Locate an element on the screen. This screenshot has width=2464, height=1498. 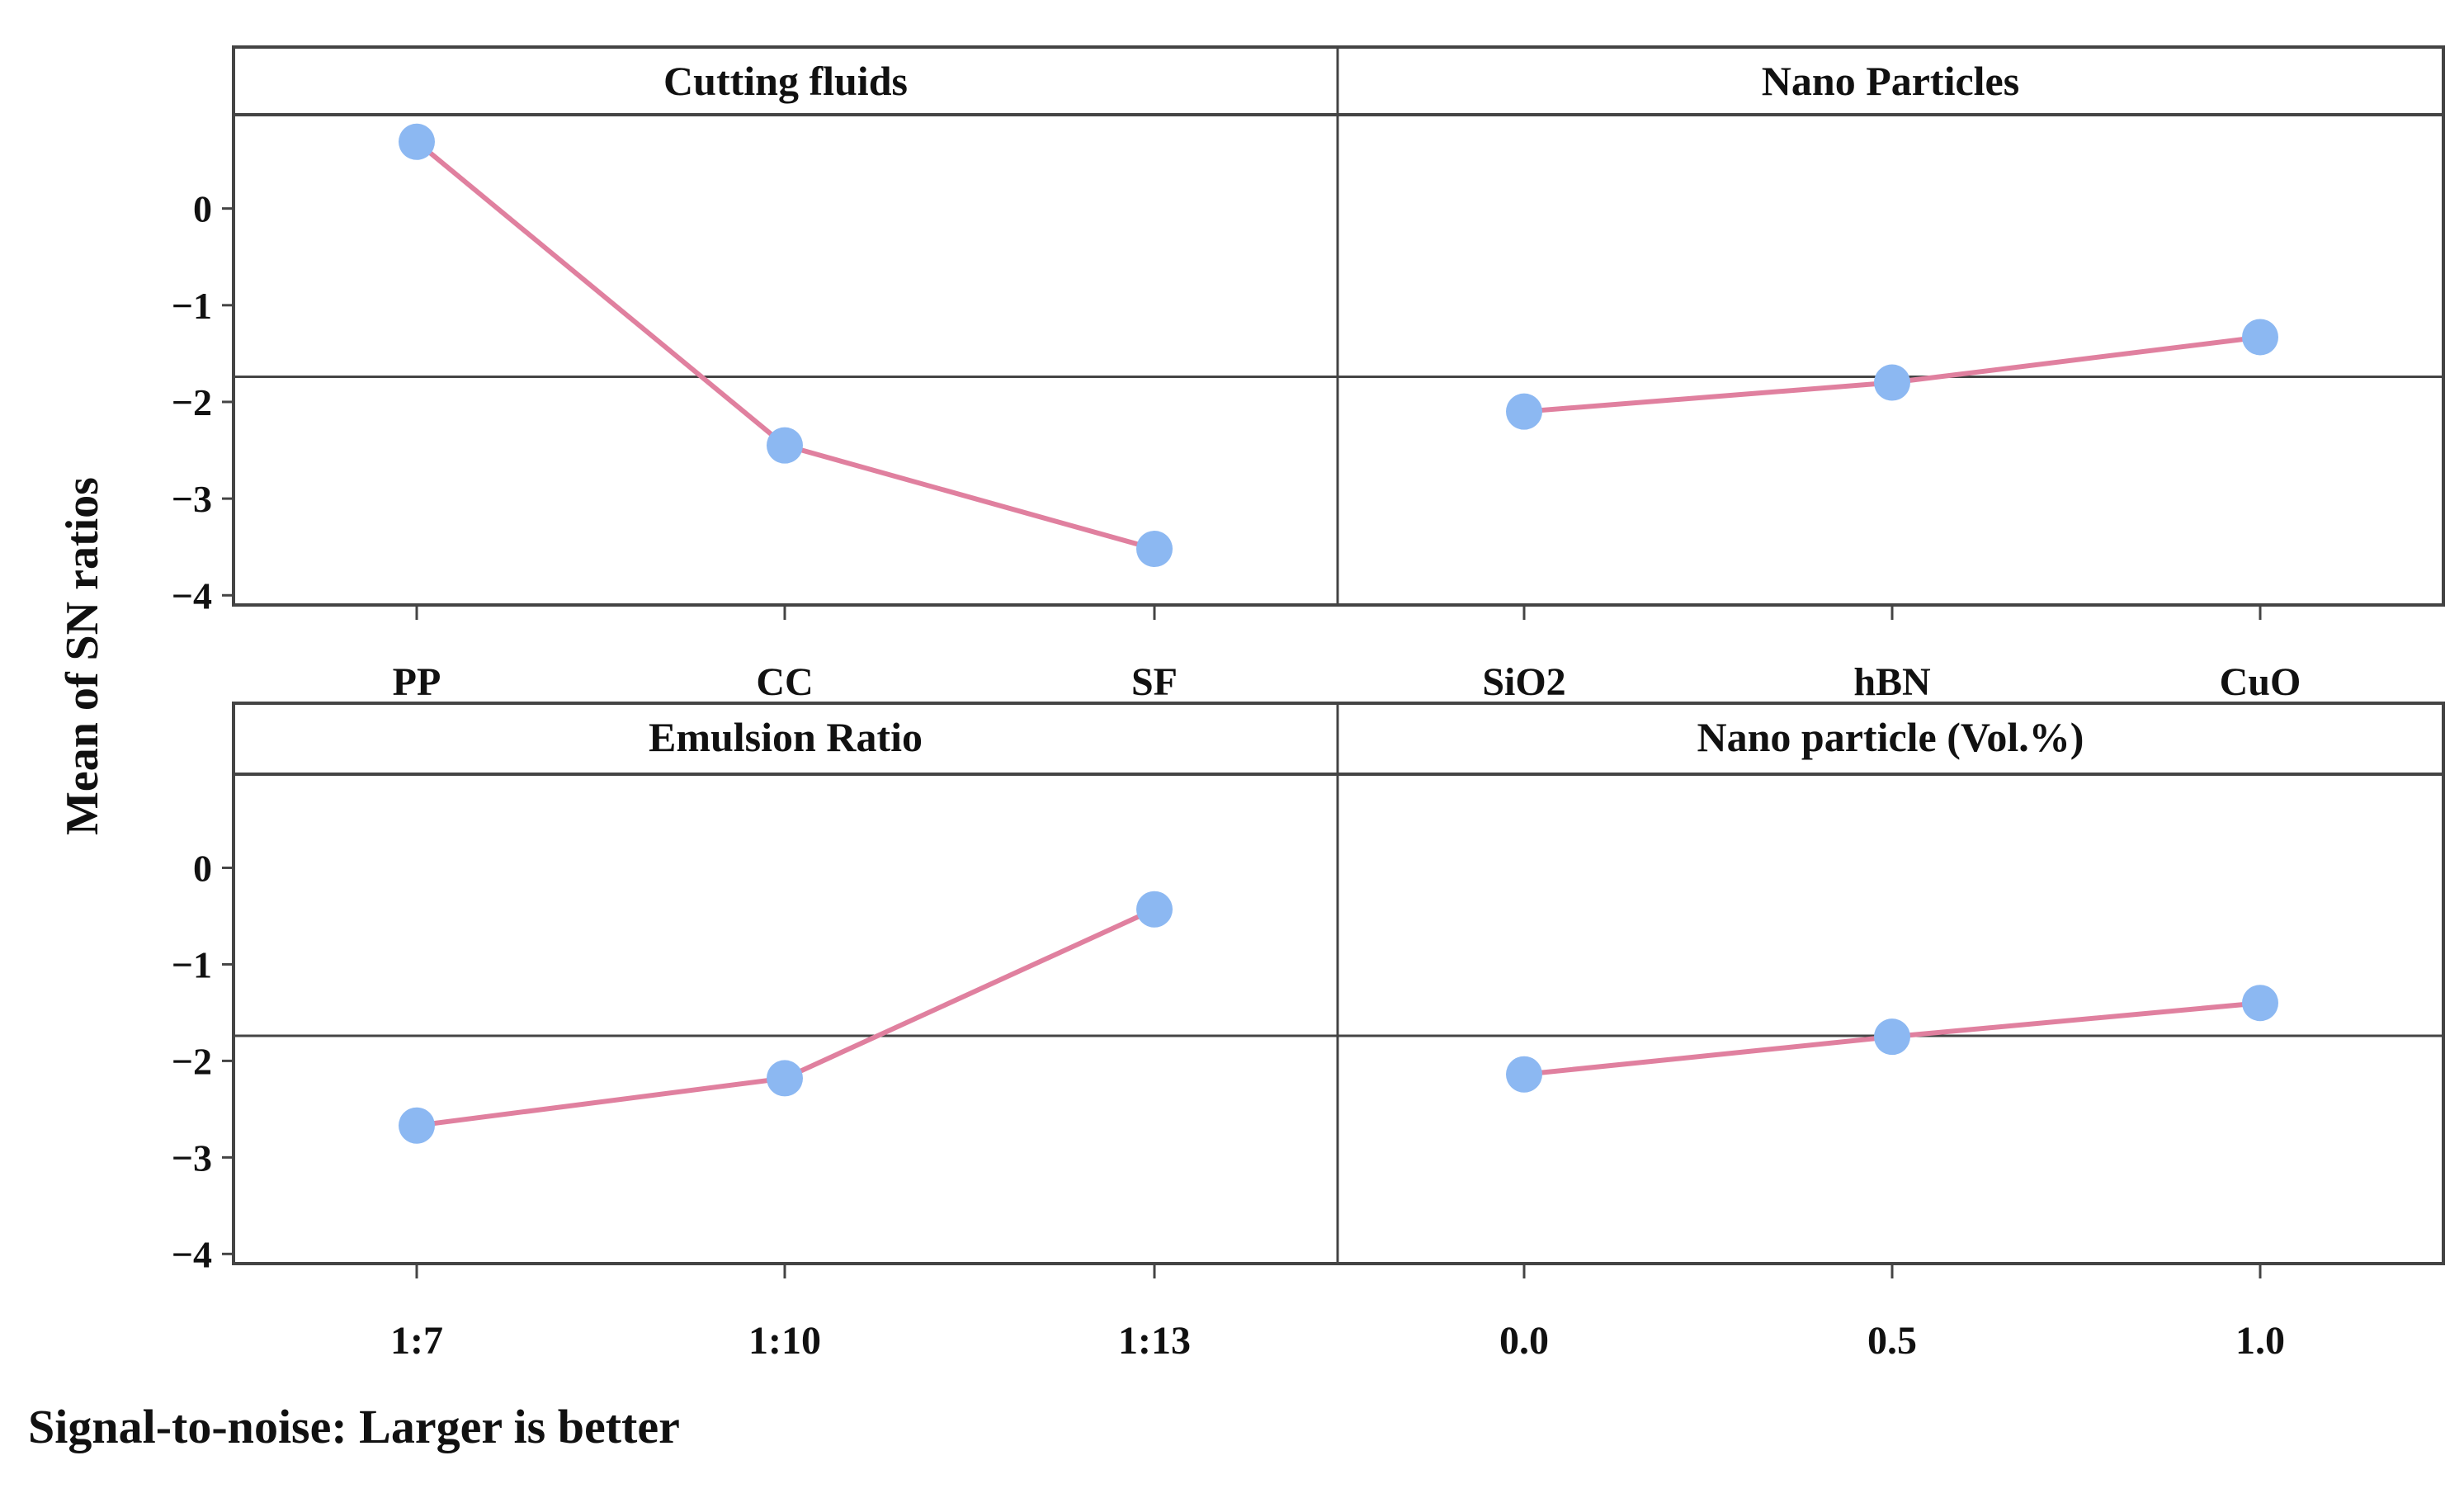
x-tick-label: 1:13 is located at coordinates (1154, 1341).